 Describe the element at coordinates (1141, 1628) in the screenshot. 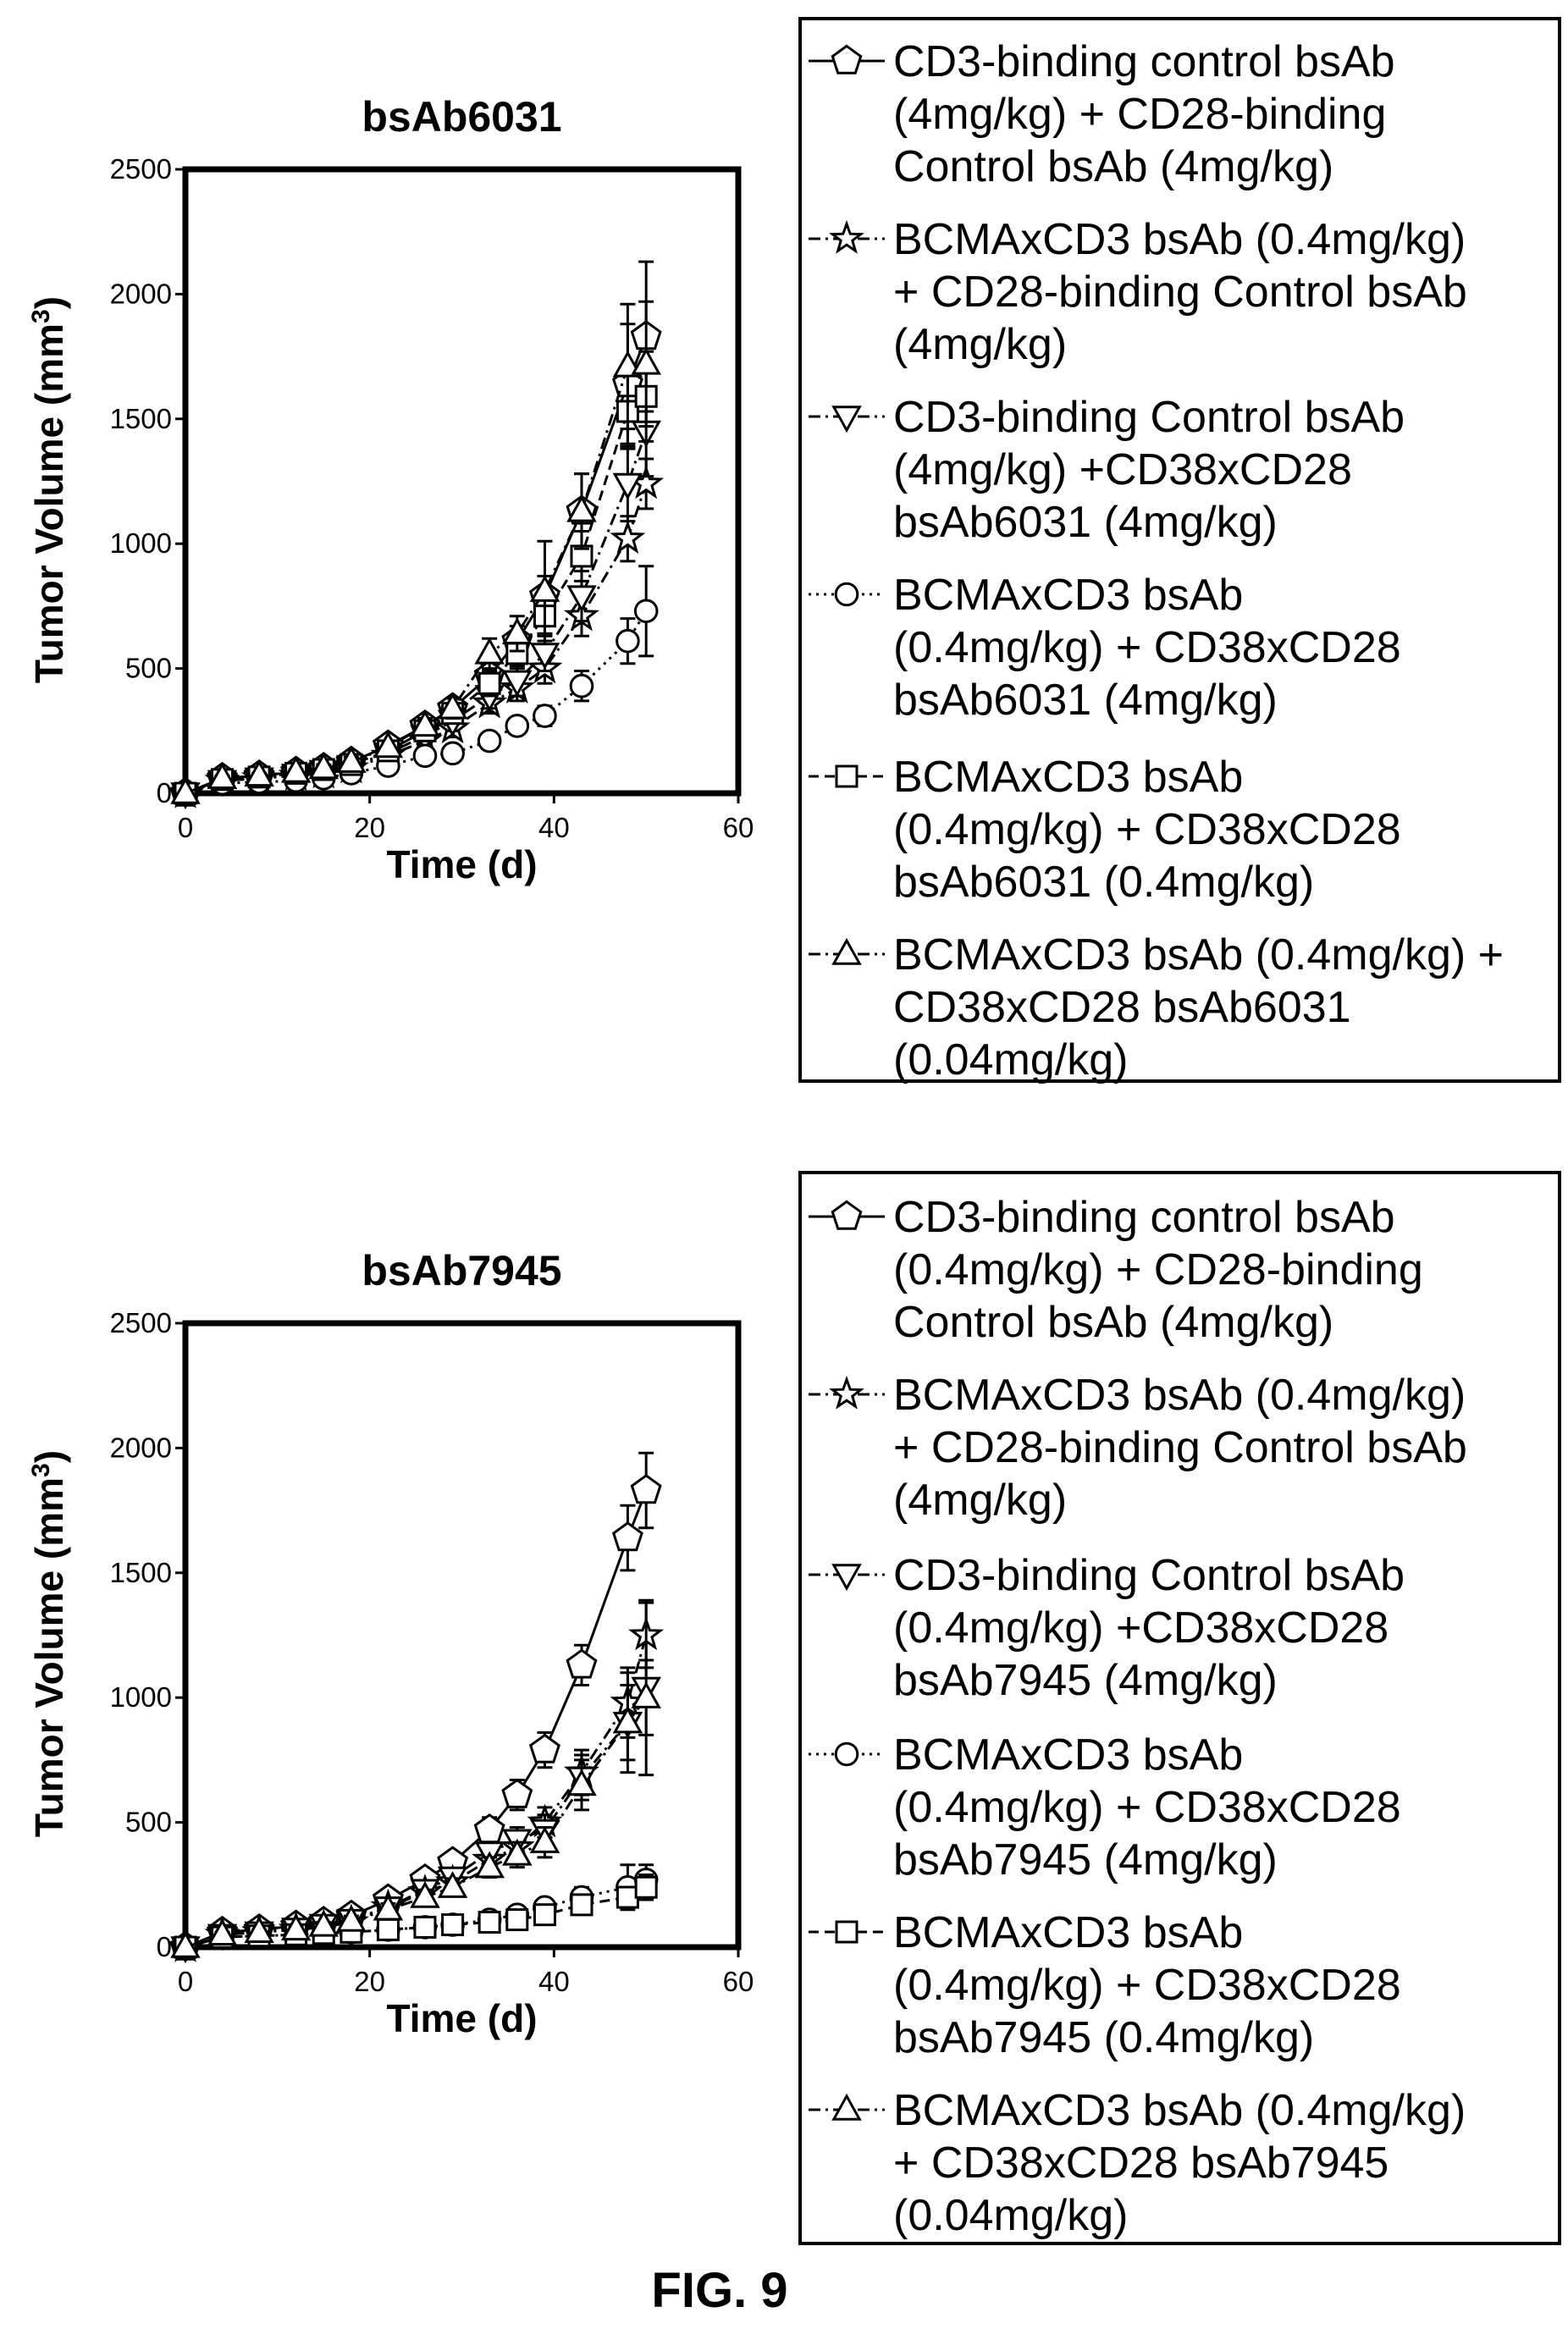

I see `legend-text: (0.4mg/kg) +CD38xCD28` at that location.